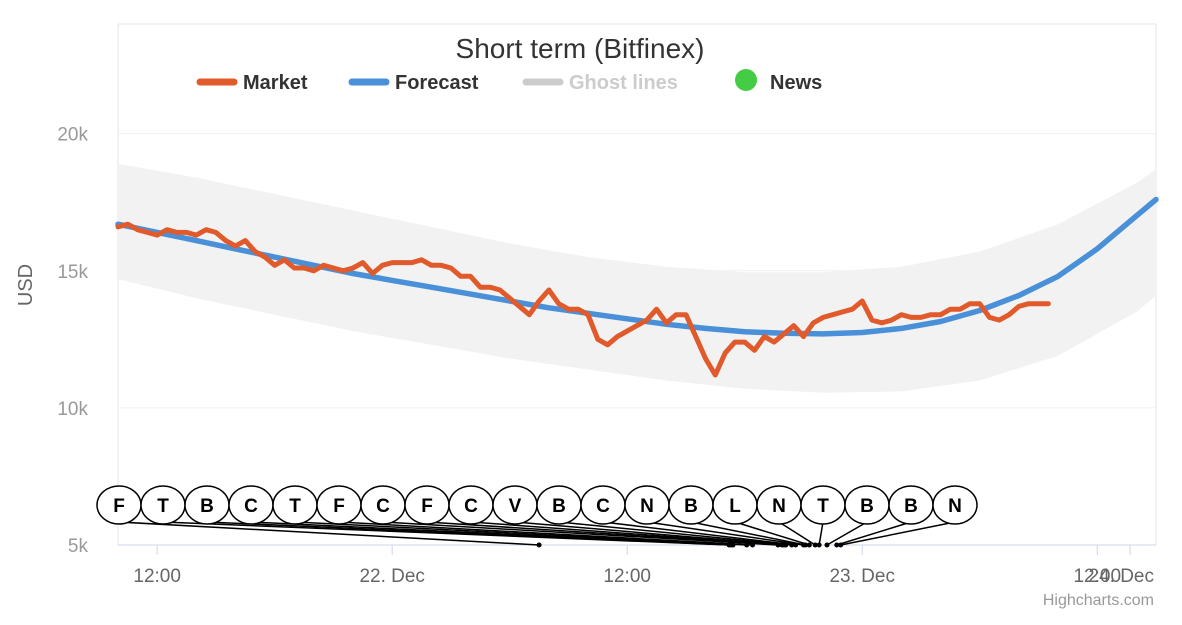  I want to click on news-flag: V, so click(640, 516).